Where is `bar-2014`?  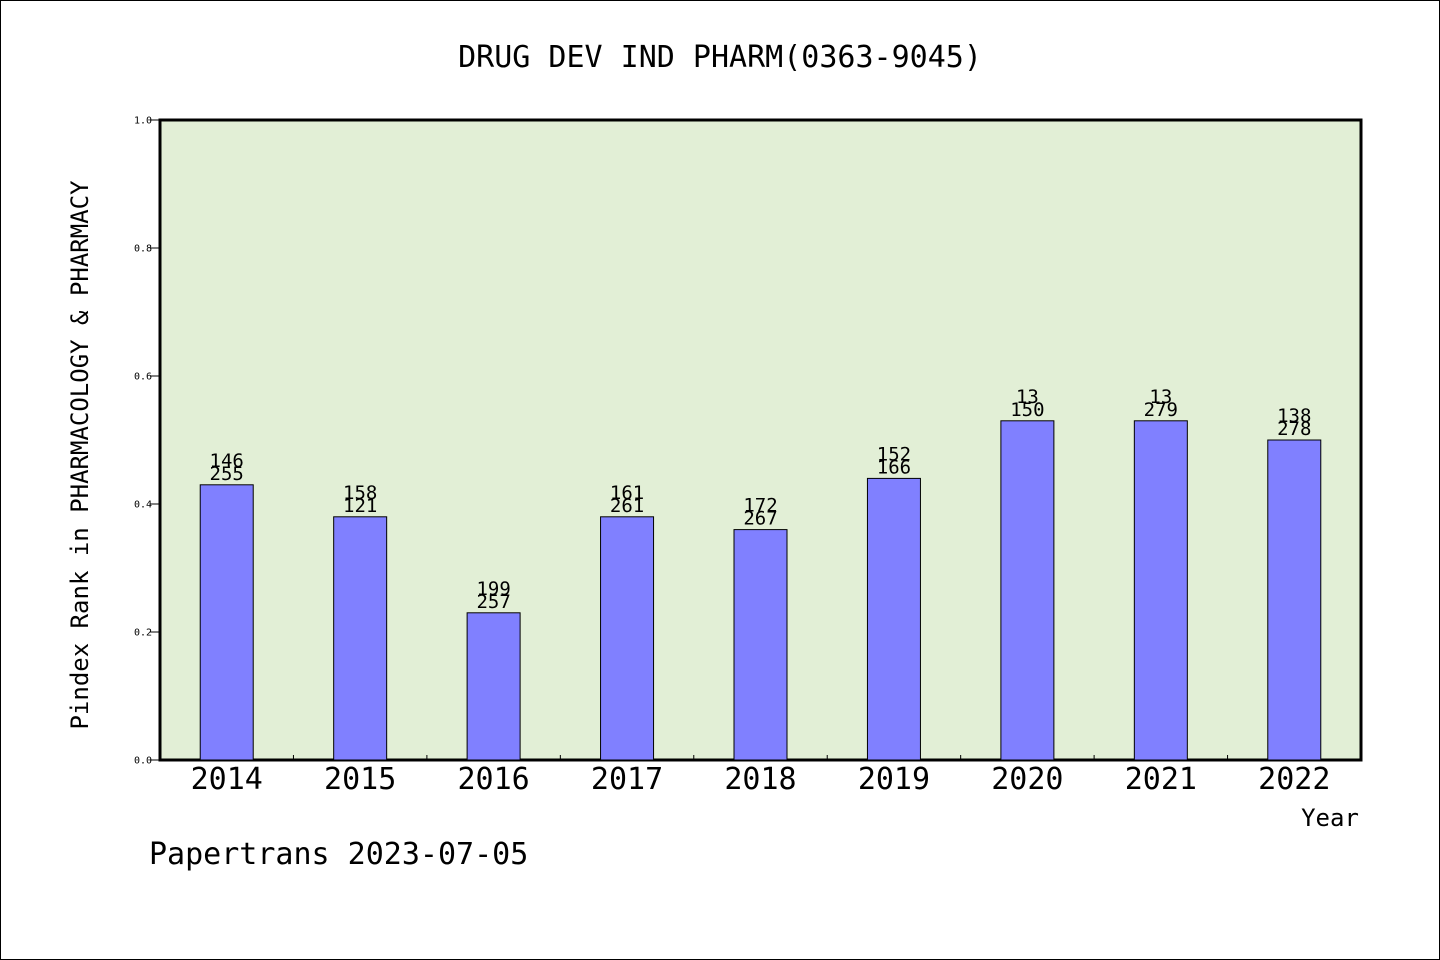 bar-2014 is located at coordinates (226, 622).